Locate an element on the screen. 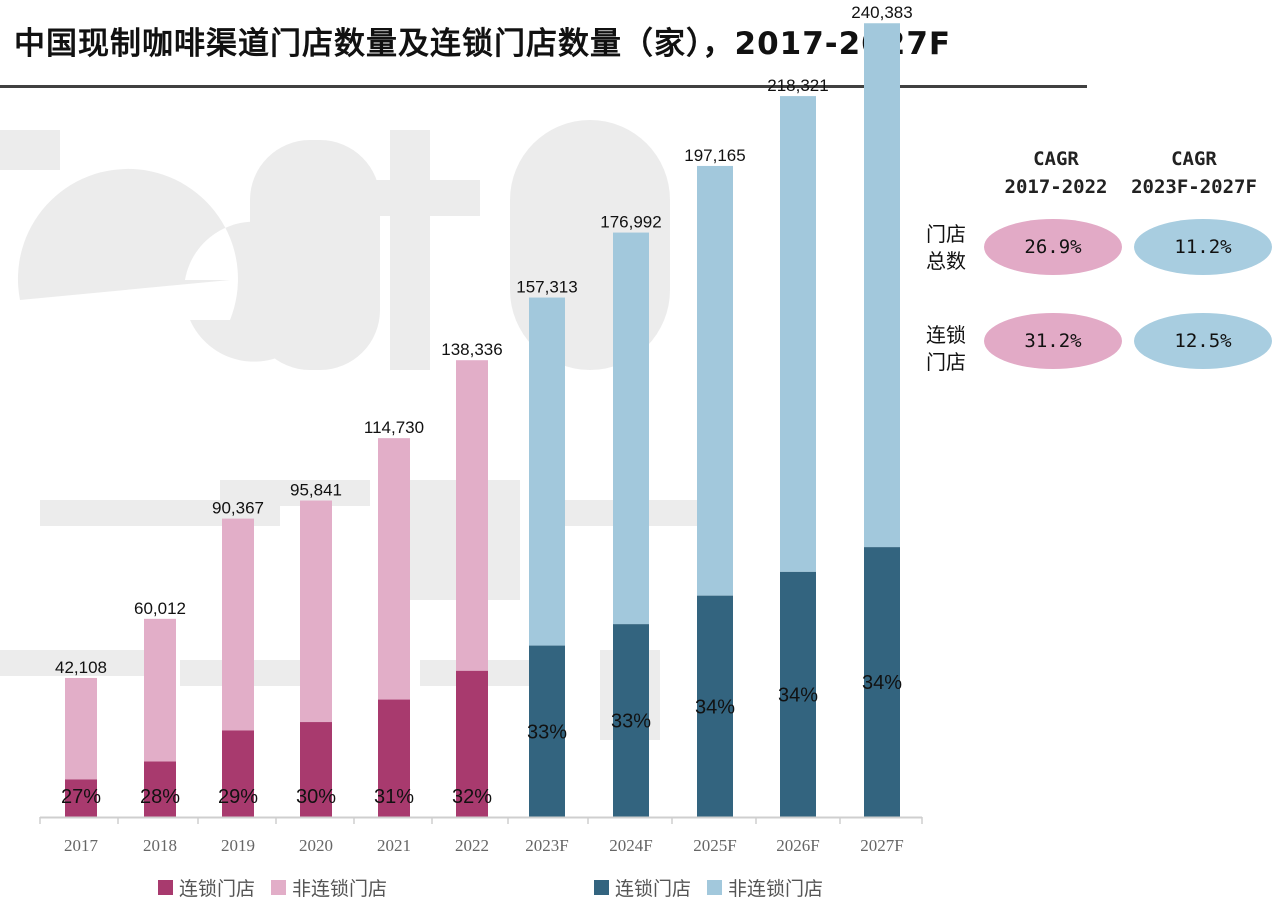 The width and height of the screenshot is (1277, 905). data-label-total: 95,841 is located at coordinates (316, 490).